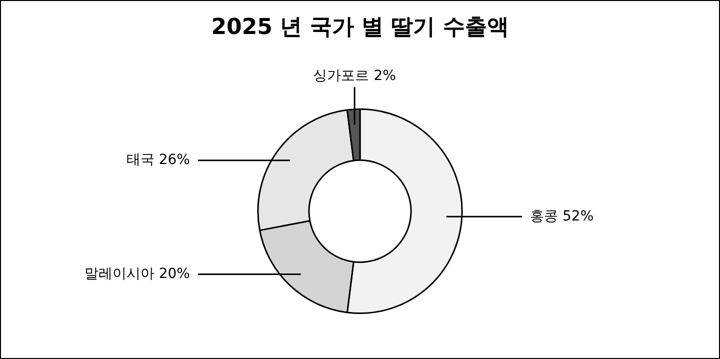  I want to click on chart-title: 2025 년 국가 별 딸기 수출액, so click(360, 27).